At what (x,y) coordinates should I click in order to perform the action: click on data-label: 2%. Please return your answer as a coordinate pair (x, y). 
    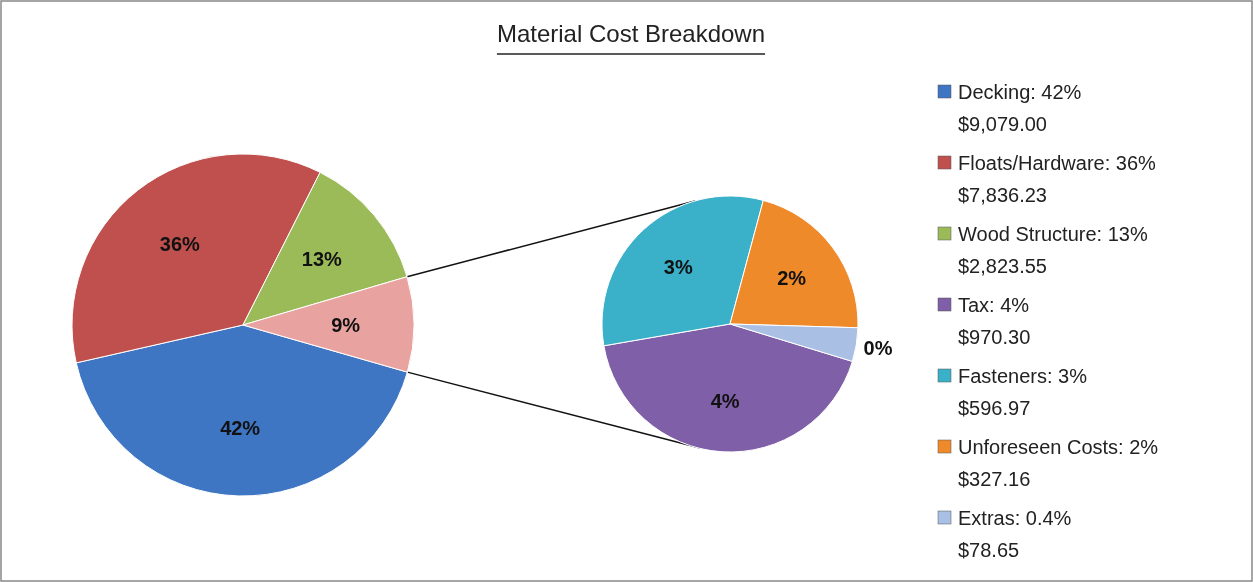
    Looking at the image, I should click on (792, 278).